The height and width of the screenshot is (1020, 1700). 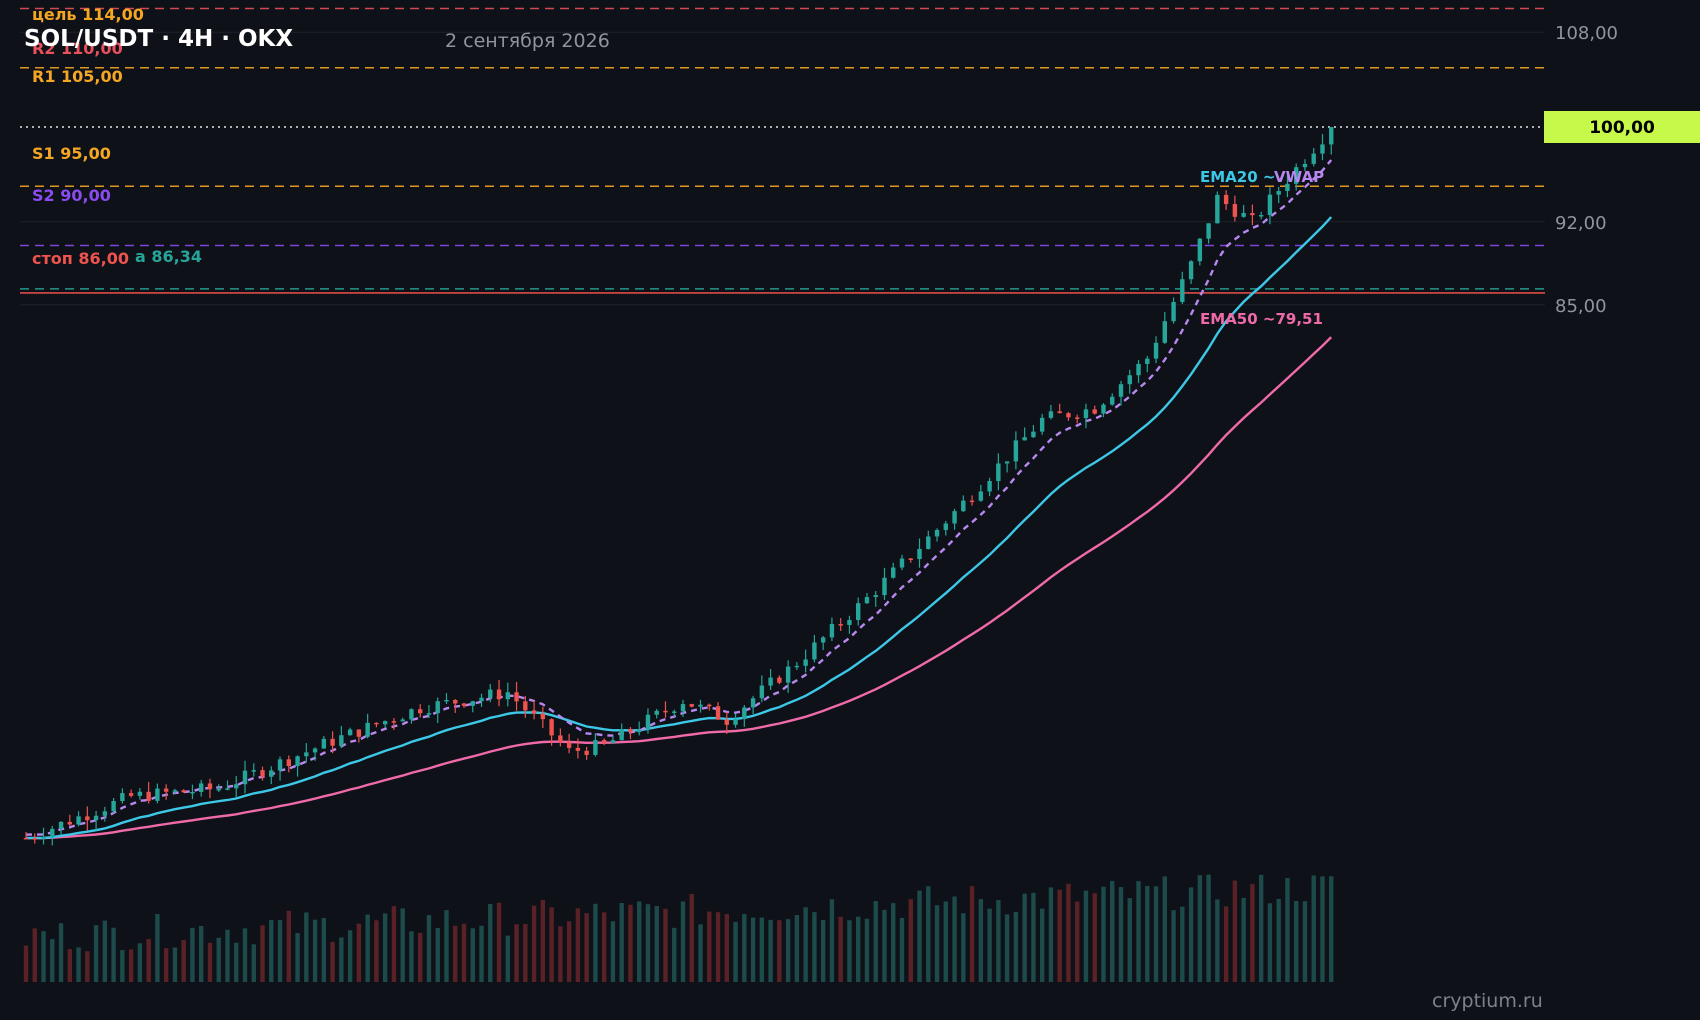 I want to click on chart-date: 2 сентября 2026, so click(x=527, y=41).